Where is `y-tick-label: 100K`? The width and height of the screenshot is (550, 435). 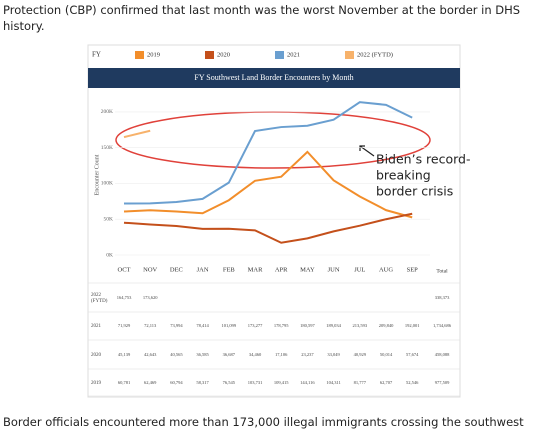 y-tick-label: 100K is located at coordinates (107, 184).